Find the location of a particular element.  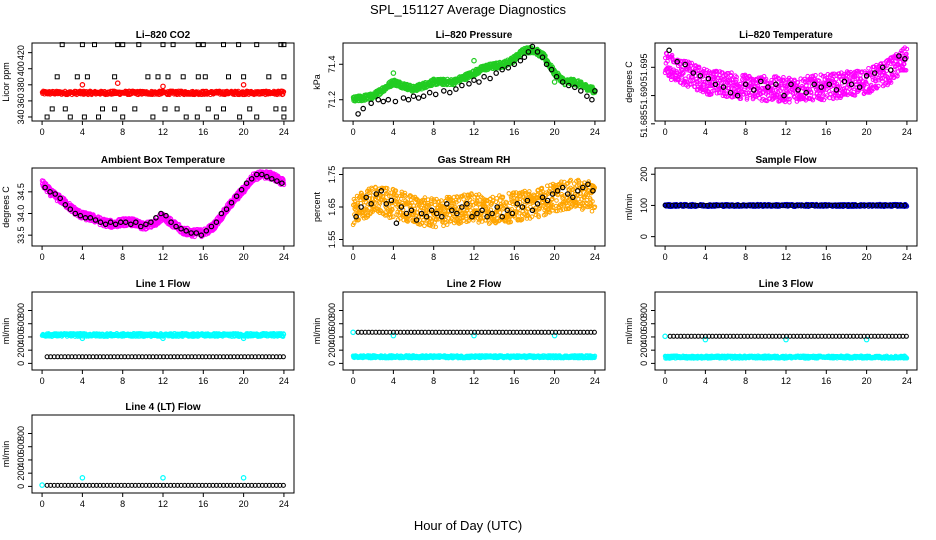

y-tick-label: 51.685 is located at coordinates (644, 124).